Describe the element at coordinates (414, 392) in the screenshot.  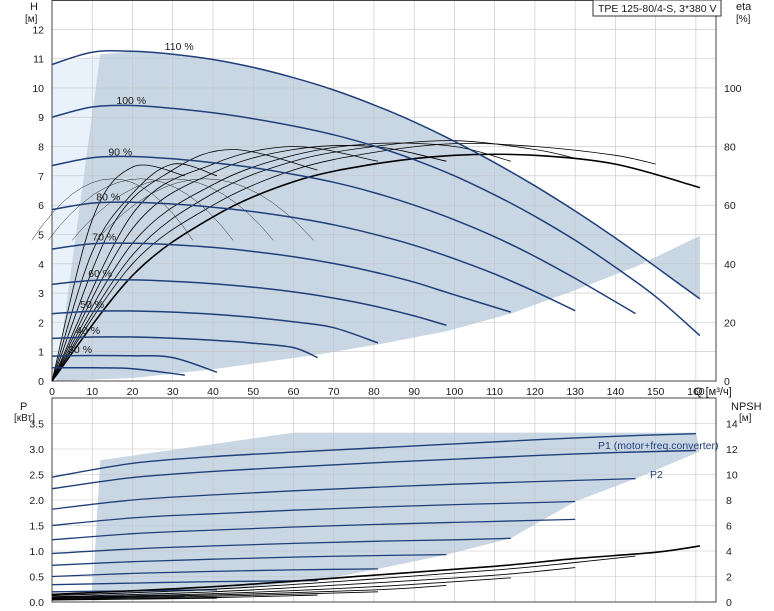
I see `x-tick-label: 90` at that location.